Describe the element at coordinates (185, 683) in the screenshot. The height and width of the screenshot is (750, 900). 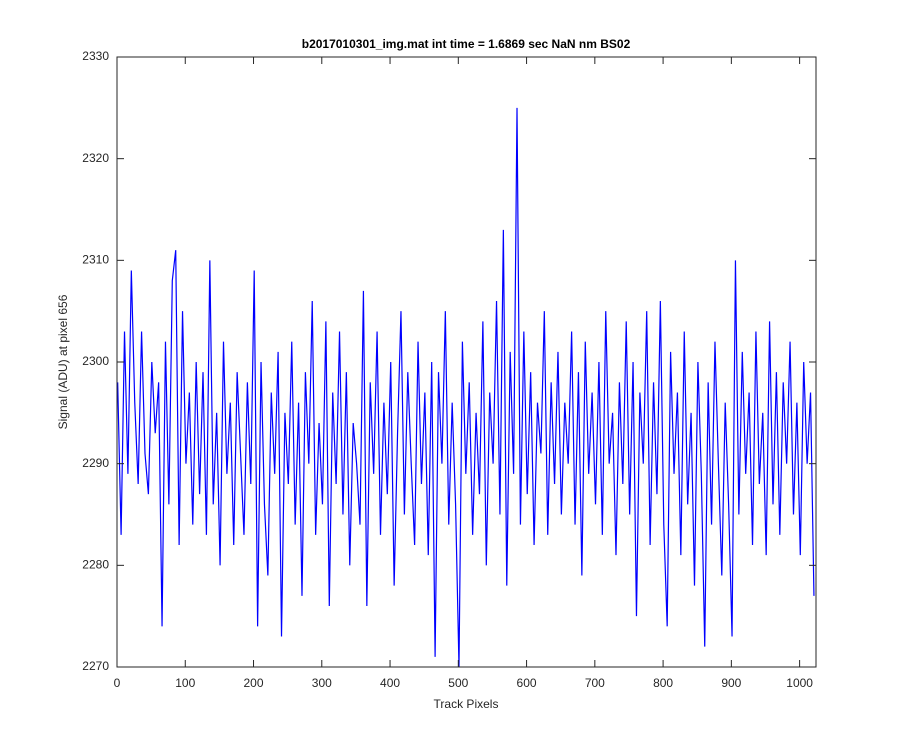
I see `x-tick-label: 100` at that location.